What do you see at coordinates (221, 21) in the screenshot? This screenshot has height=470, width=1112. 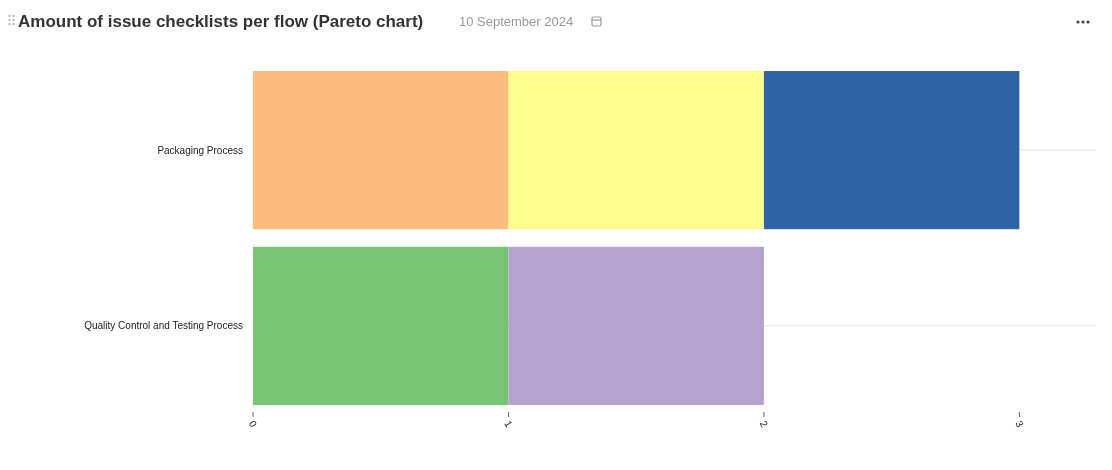 I see `chart-title: Amount of issue checklists per flow (Pareto chart)` at bounding box center [221, 21].